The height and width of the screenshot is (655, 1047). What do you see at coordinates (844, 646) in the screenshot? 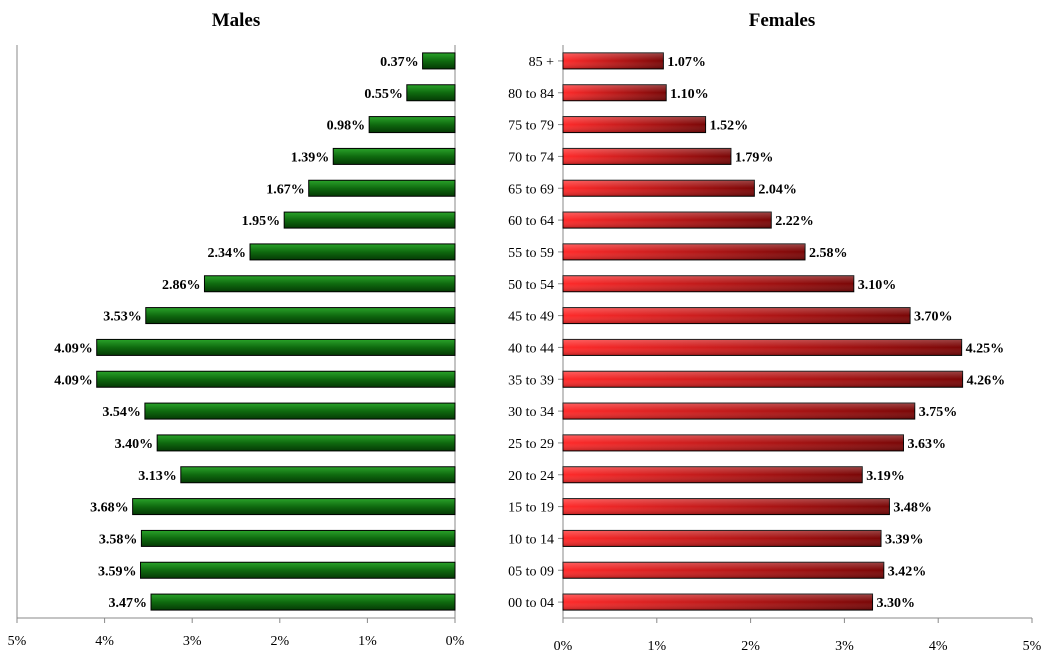
I see `females-x-tick-label: 3%` at bounding box center [844, 646].